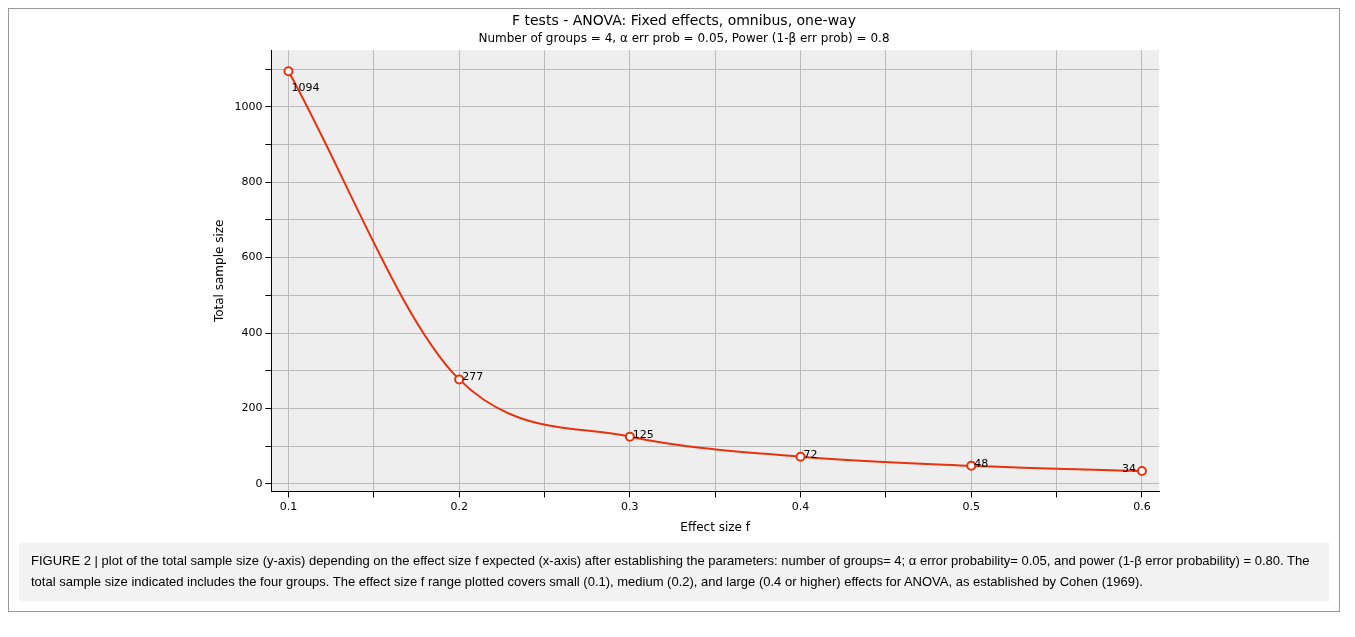 Image resolution: width=1355 pixels, height=637 pixels. I want to click on x-axis-title: Effect size f, so click(715, 526).